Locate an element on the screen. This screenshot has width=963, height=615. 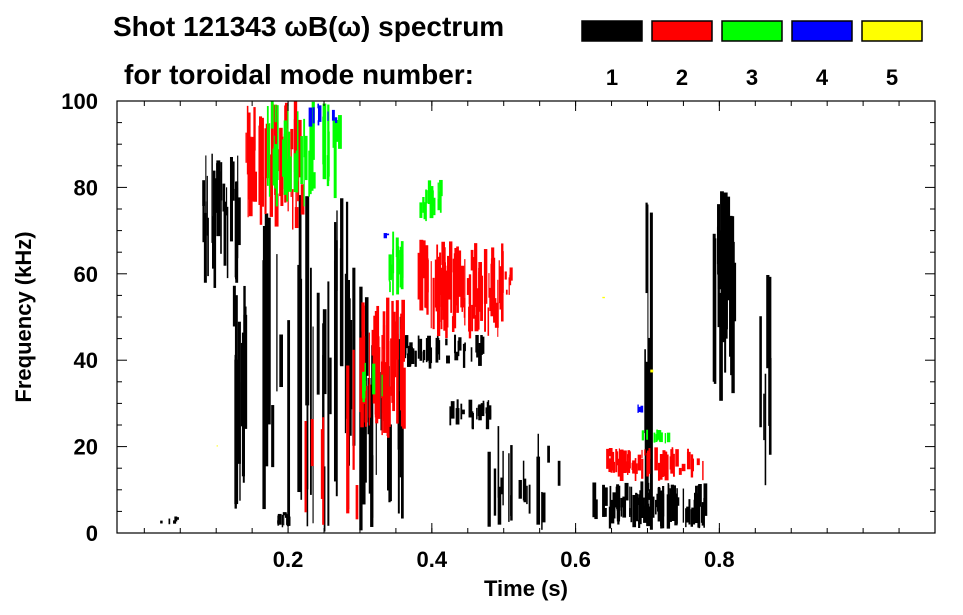
y-tick-label: 100 is located at coordinates (79, 101).